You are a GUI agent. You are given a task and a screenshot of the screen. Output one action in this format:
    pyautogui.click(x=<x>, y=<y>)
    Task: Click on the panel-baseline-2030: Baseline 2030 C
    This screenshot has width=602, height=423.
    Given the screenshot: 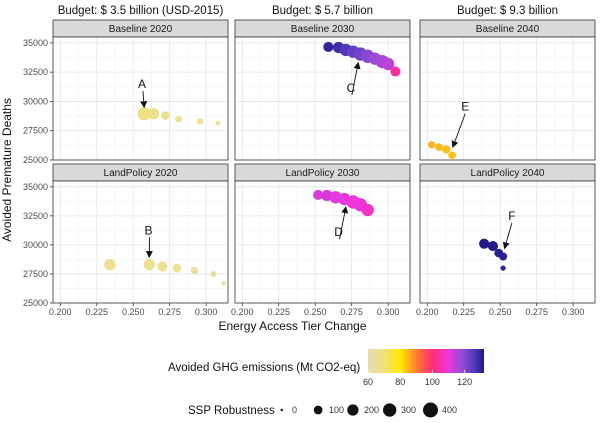 What is the action you would take?
    pyautogui.click(x=322, y=90)
    